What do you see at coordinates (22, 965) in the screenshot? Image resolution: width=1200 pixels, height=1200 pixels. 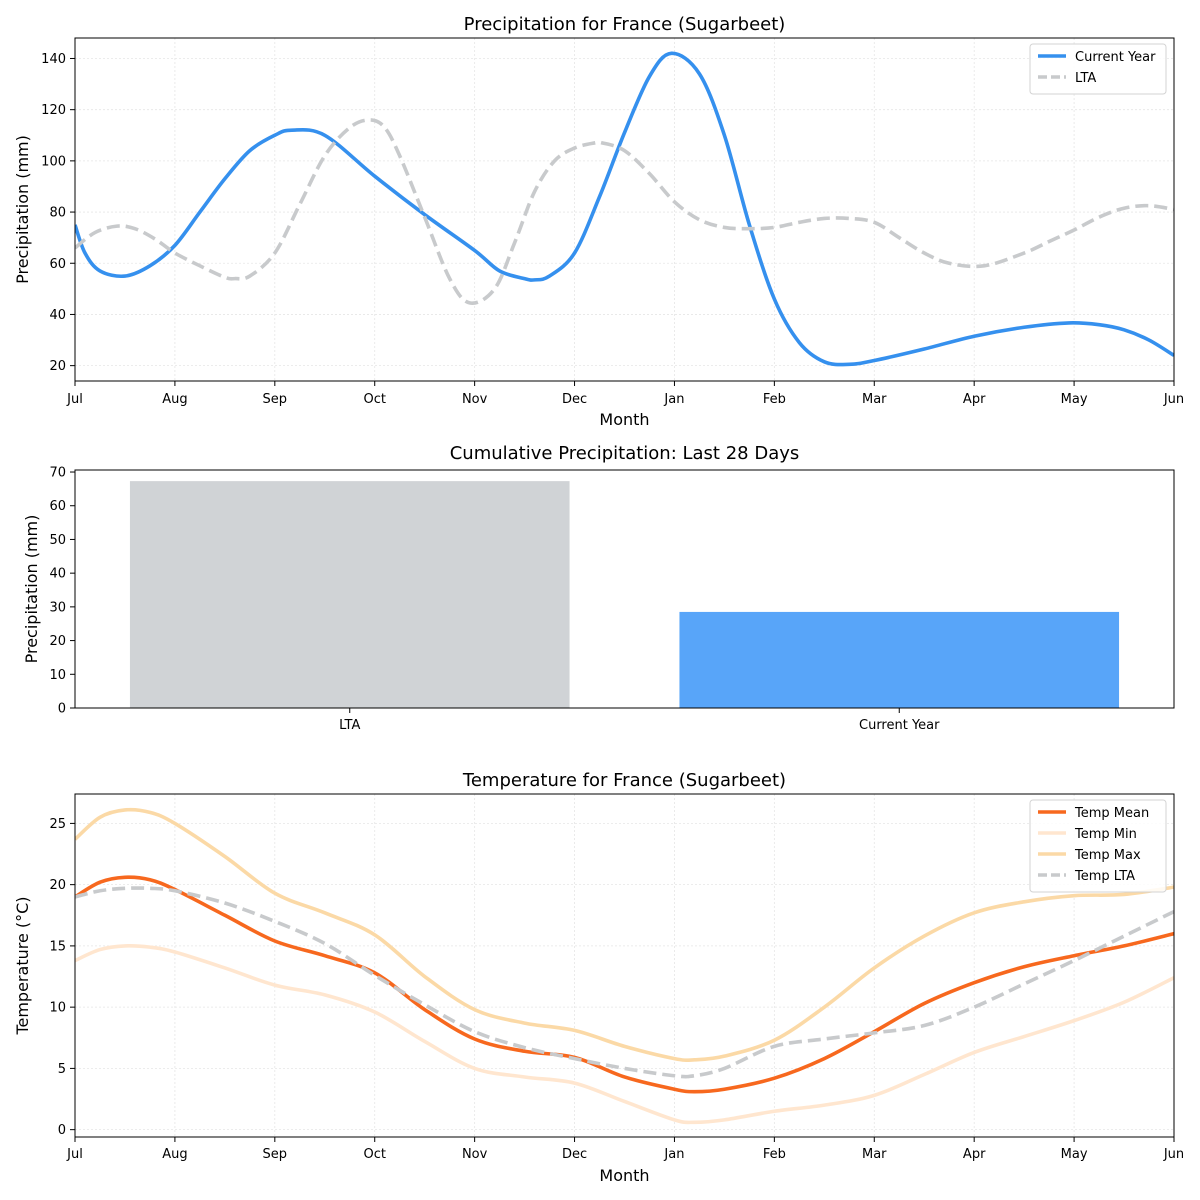 I see `y-axis-label: Temperature (°C)` at bounding box center [22, 965].